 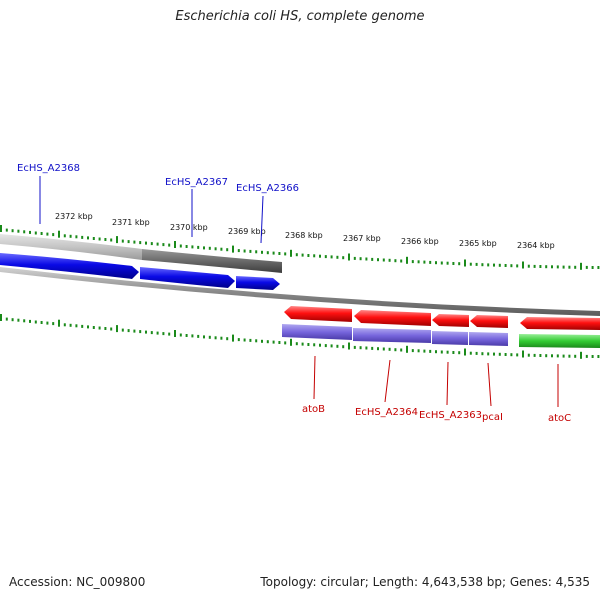 What do you see at coordinates (77, 582) in the screenshot?
I see `accession-text: Accession: NC_009800` at bounding box center [77, 582].